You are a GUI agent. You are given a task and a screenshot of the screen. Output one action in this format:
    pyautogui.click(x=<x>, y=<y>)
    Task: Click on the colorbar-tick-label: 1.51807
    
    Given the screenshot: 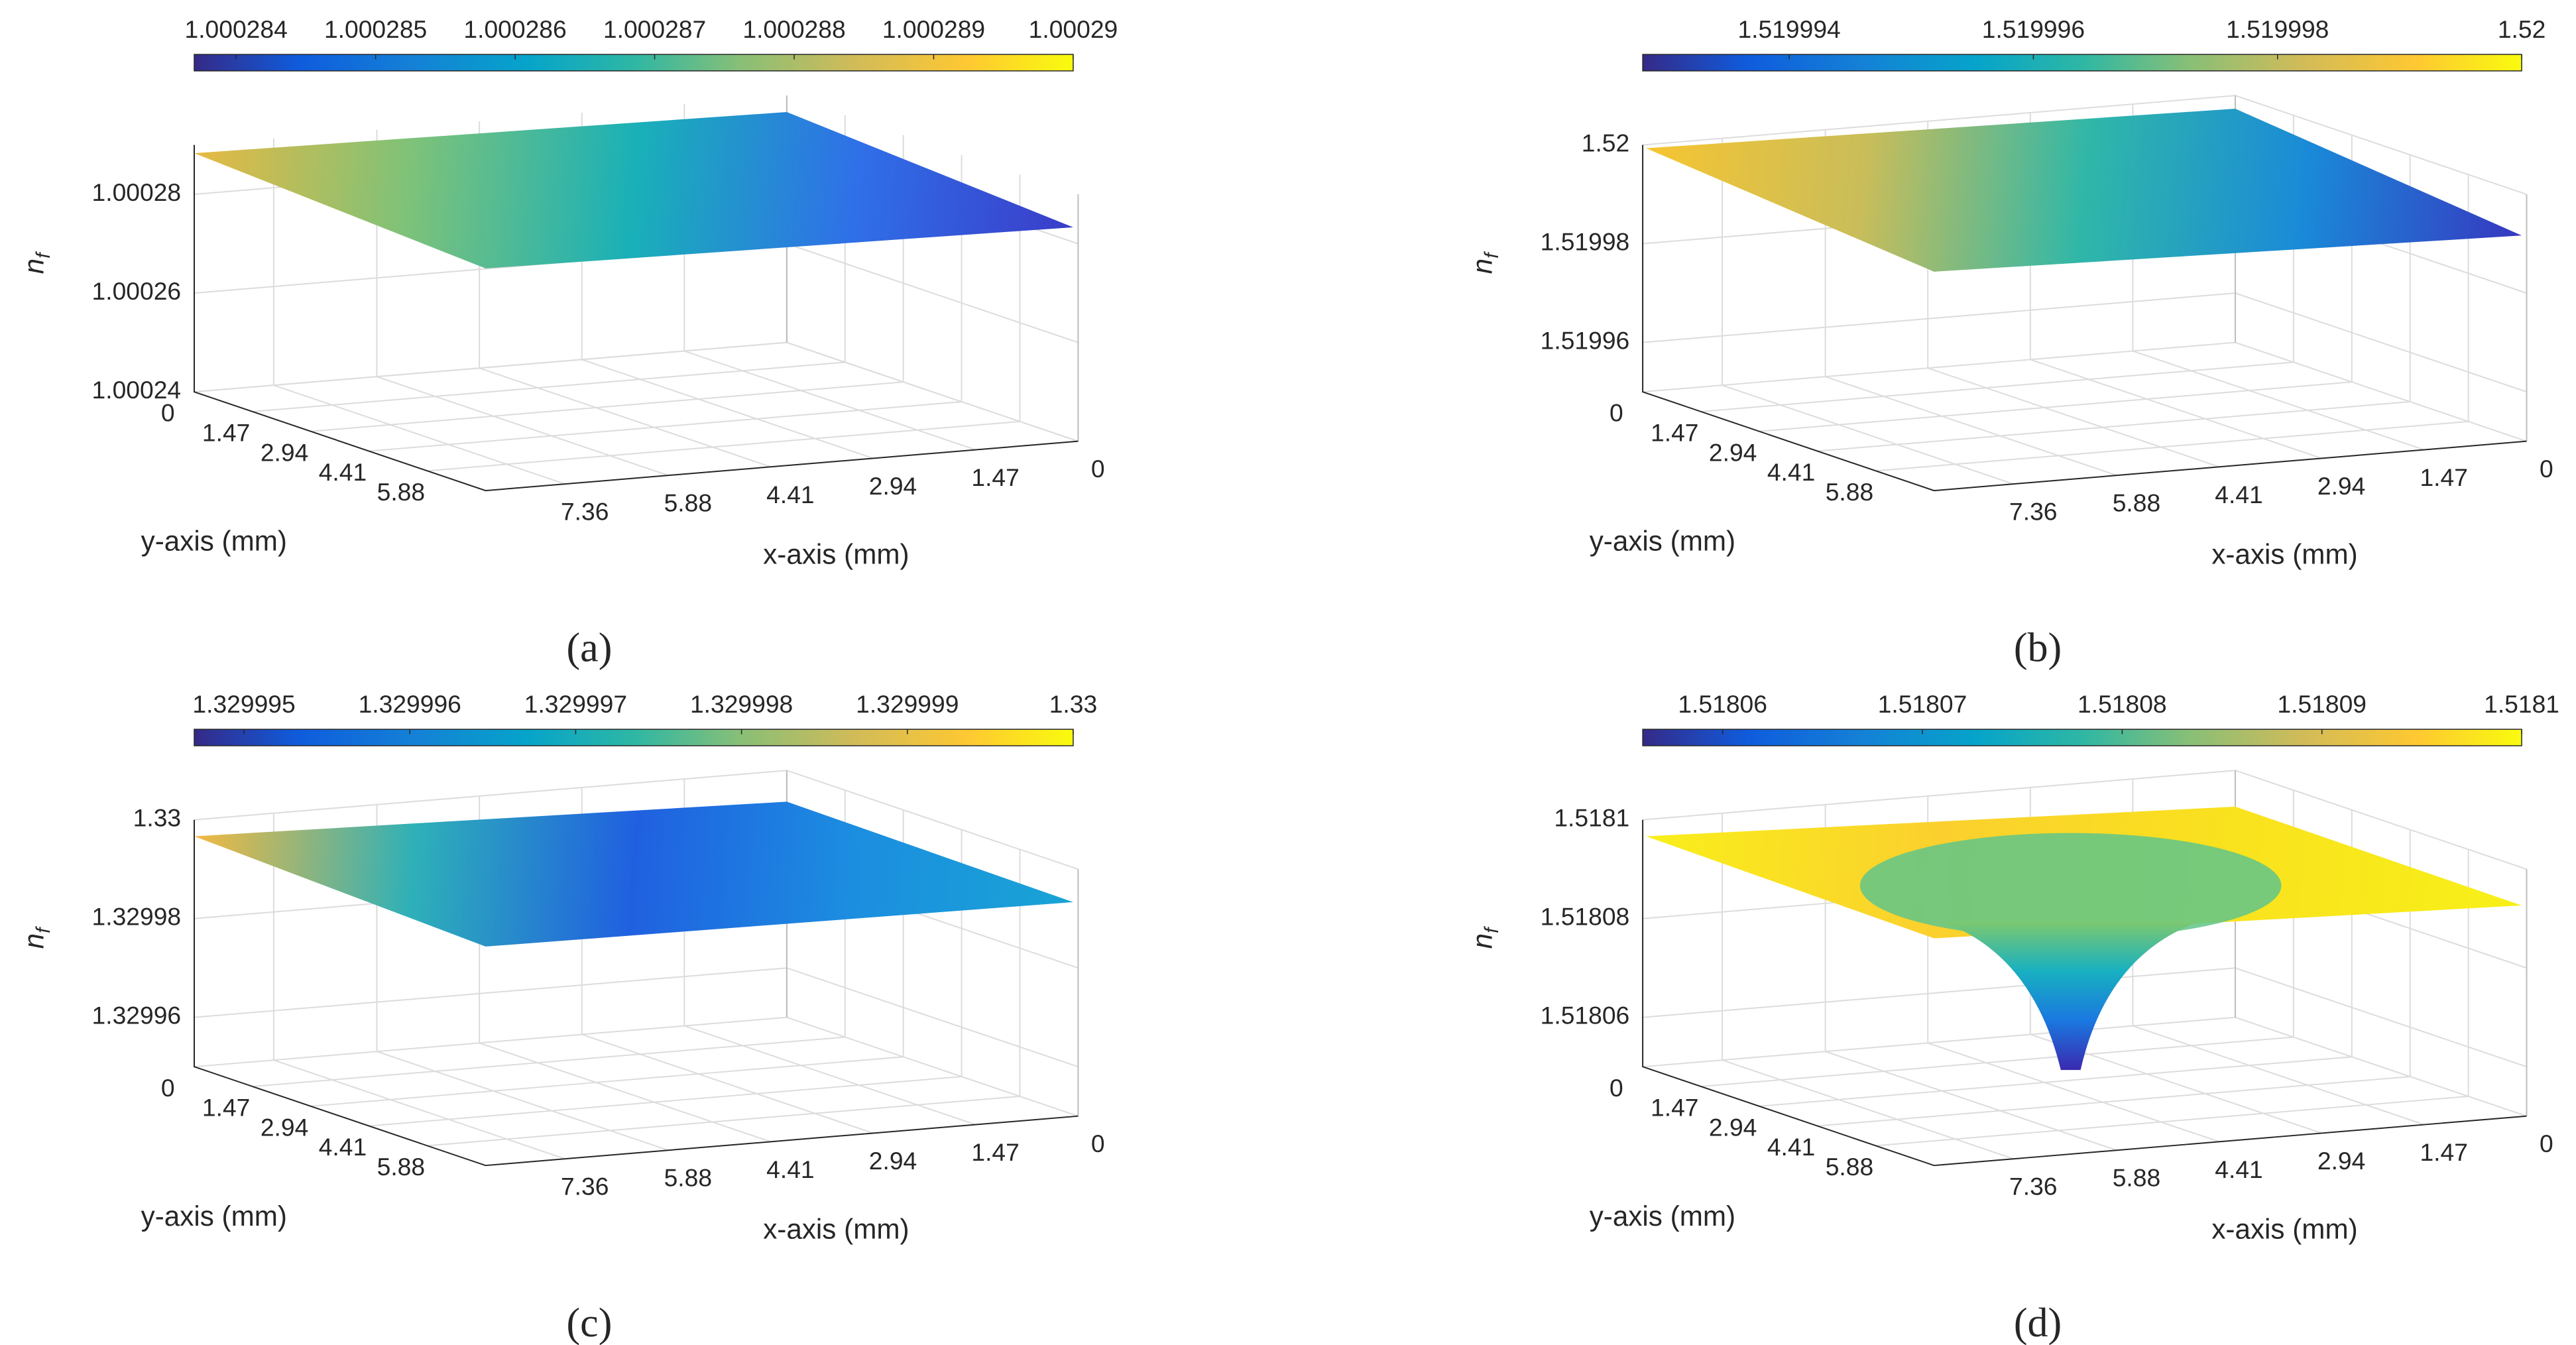 What is the action you would take?
    pyautogui.click(x=1923, y=704)
    